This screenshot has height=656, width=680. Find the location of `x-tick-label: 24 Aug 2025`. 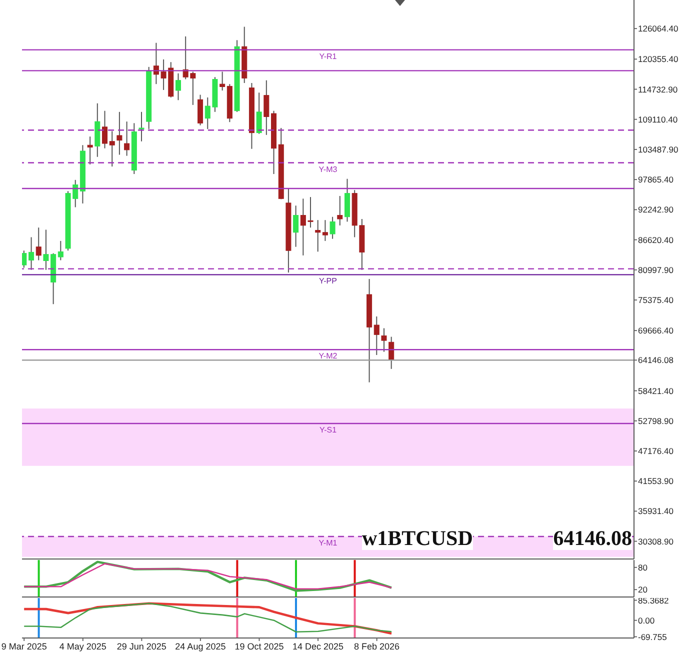

x-tick-label: 24 Aug 2025 is located at coordinates (200, 646).